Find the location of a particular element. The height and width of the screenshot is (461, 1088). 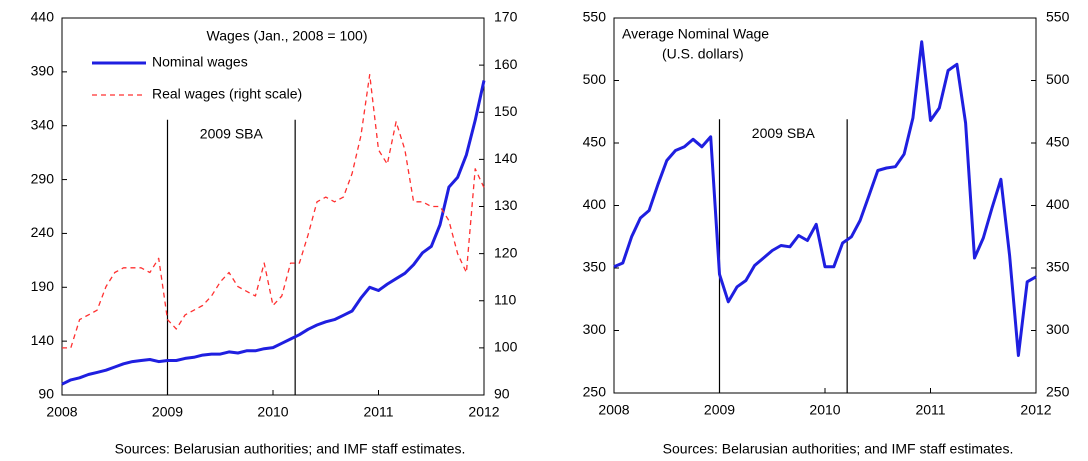

y-tick-label: 390 is located at coordinates (43, 71).